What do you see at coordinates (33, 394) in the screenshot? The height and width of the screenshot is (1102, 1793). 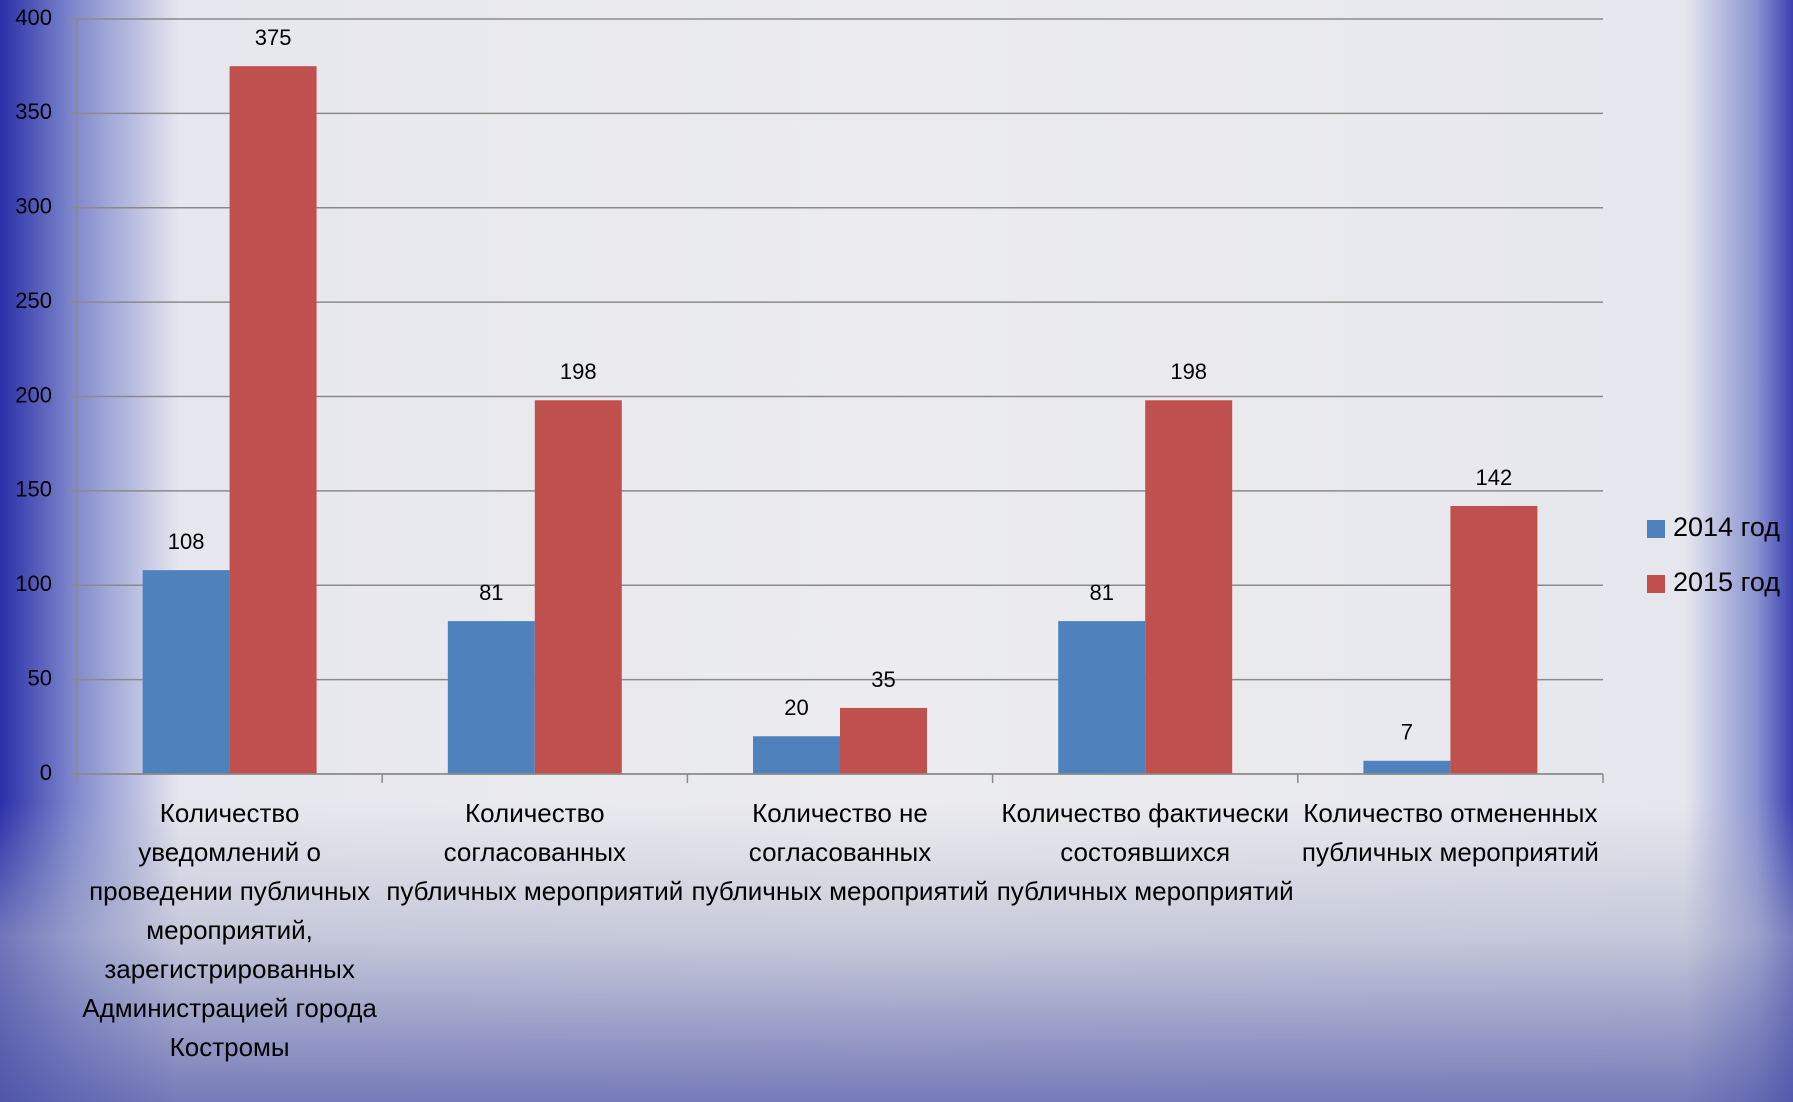 I see `y-tick-label: 200` at bounding box center [33, 394].